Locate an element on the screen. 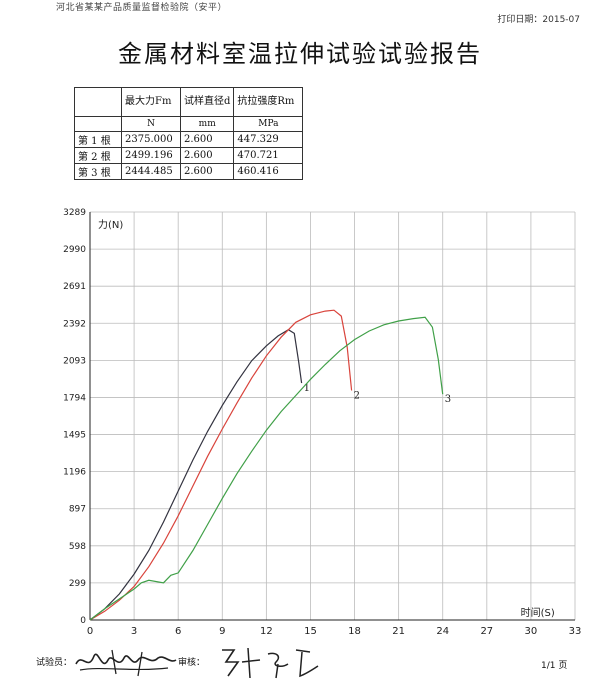 The height and width of the screenshot is (700, 600). y-tick-label: 2392 is located at coordinates (74, 324).